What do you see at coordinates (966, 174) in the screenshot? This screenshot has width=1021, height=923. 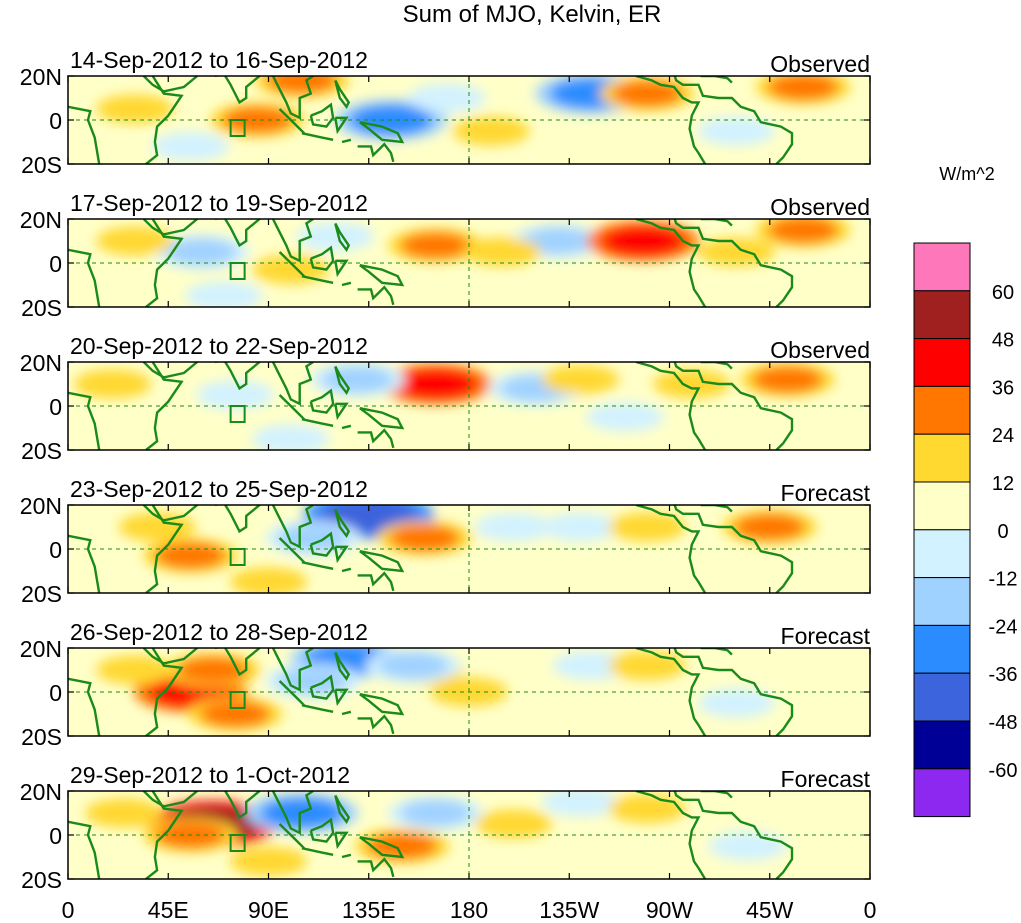 I see `colorbar-units-label: W/m^2` at bounding box center [966, 174].